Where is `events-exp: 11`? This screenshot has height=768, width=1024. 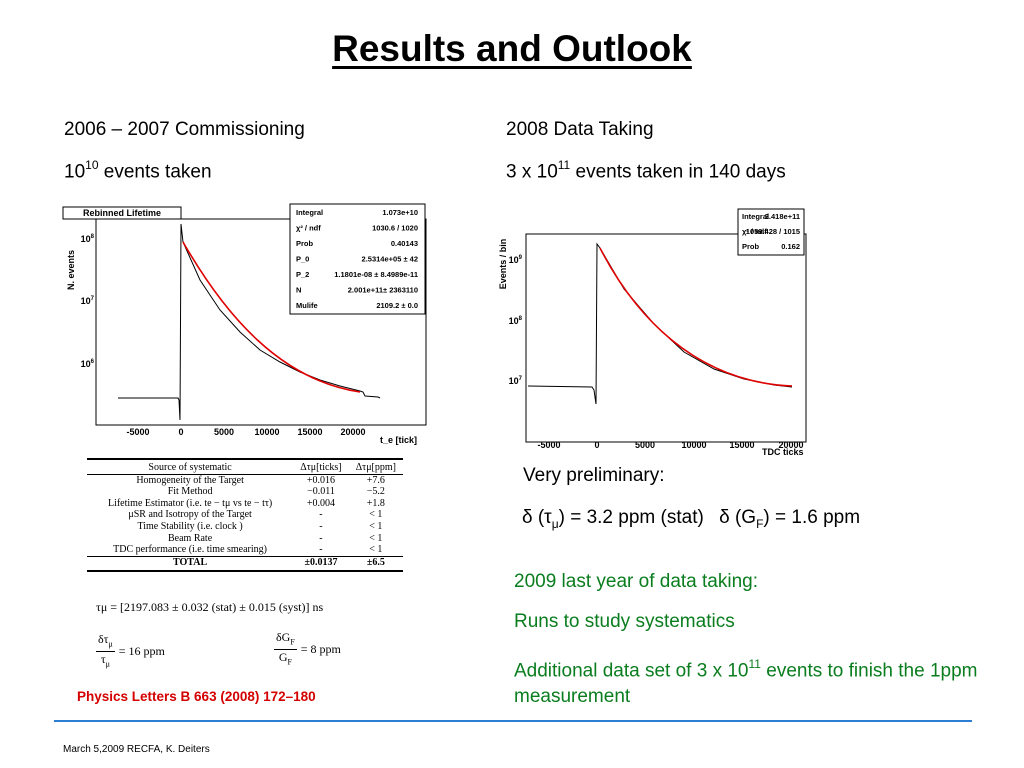
events-exp: 11 is located at coordinates (564, 165).